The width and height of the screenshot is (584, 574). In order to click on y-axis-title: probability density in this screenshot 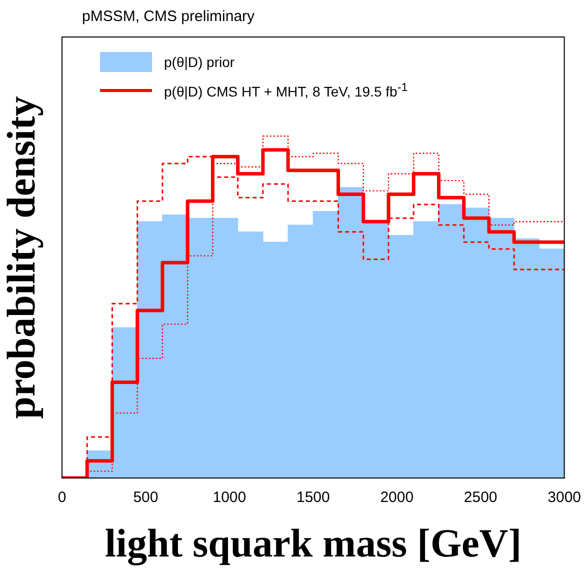, I will do `click(22, 257)`.